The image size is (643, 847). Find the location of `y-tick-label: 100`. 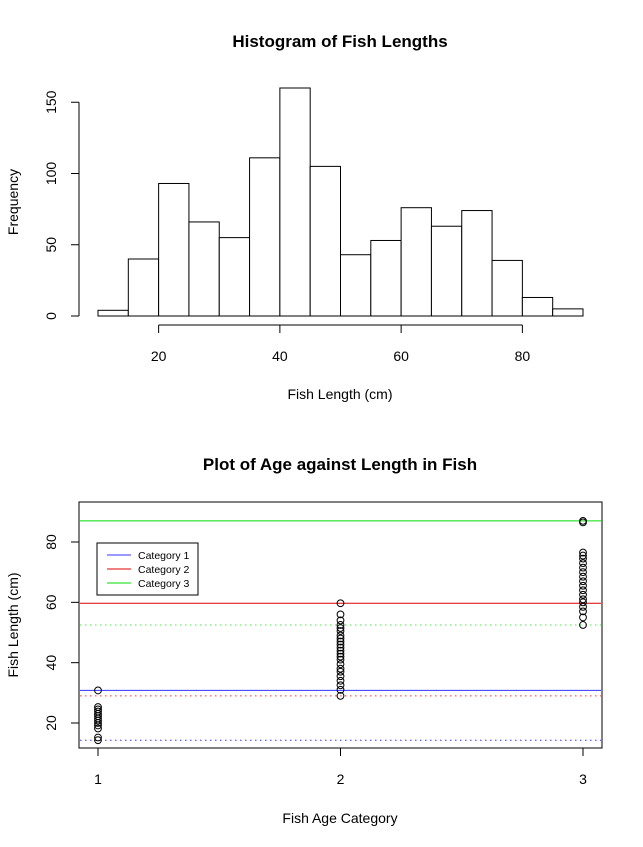

y-tick-label: 100 is located at coordinates (51, 174).